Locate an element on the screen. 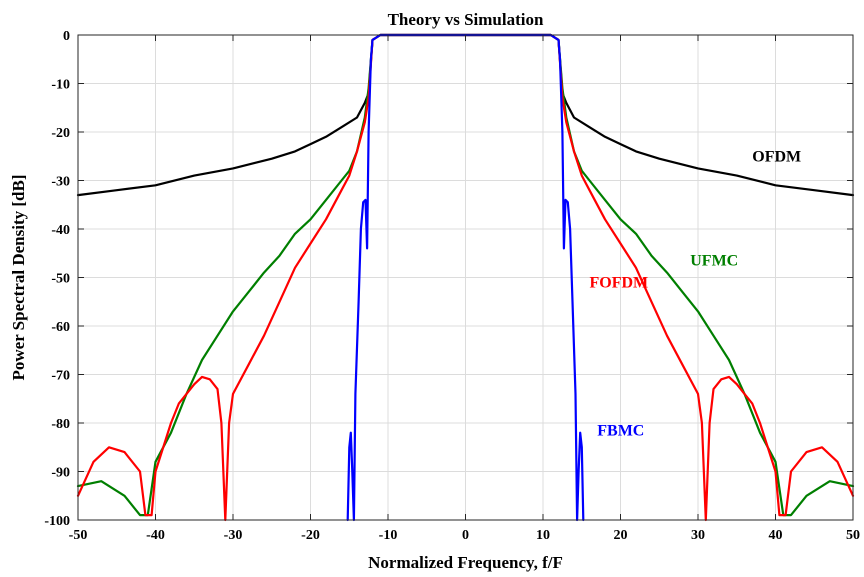 This screenshot has width=864, height=577. x-tick-label: 20 is located at coordinates (621, 535).